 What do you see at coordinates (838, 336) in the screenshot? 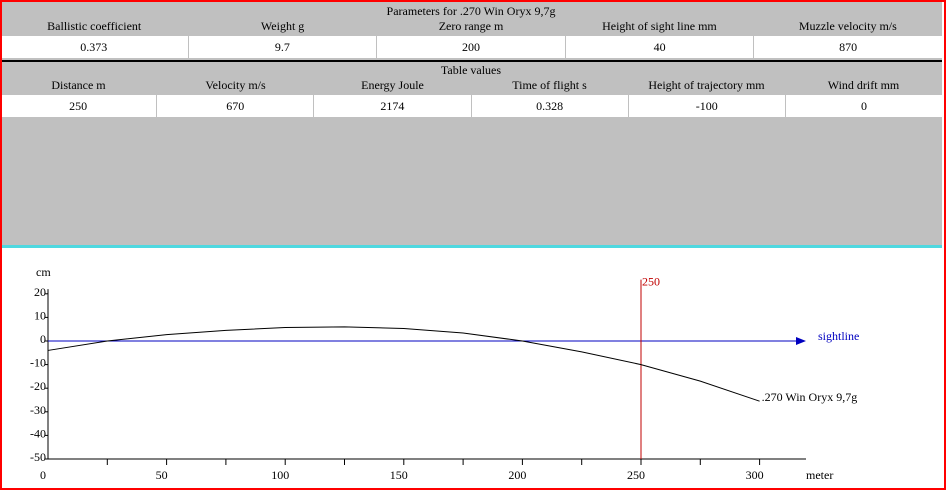
I see `sightline-label: sightline` at bounding box center [838, 336].